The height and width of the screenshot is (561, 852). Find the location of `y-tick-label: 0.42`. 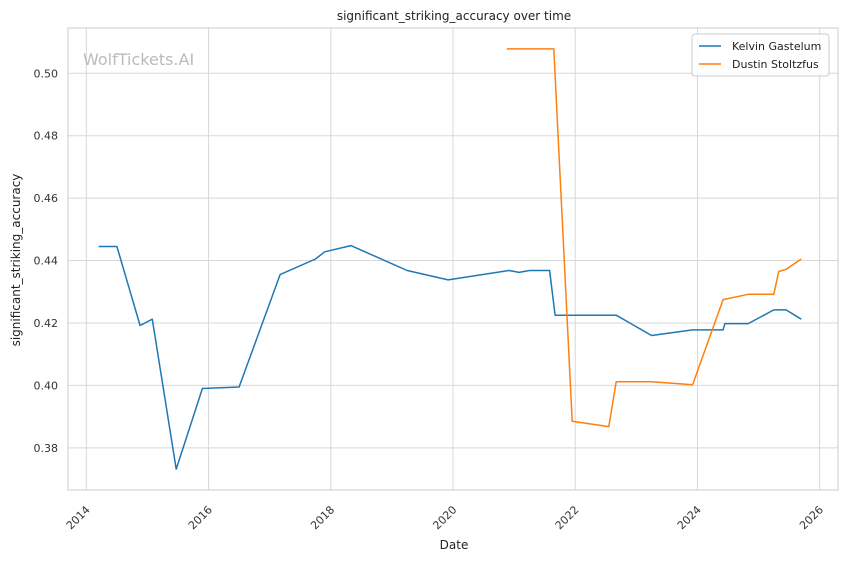

y-tick-label: 0.42 is located at coordinates (46, 323).